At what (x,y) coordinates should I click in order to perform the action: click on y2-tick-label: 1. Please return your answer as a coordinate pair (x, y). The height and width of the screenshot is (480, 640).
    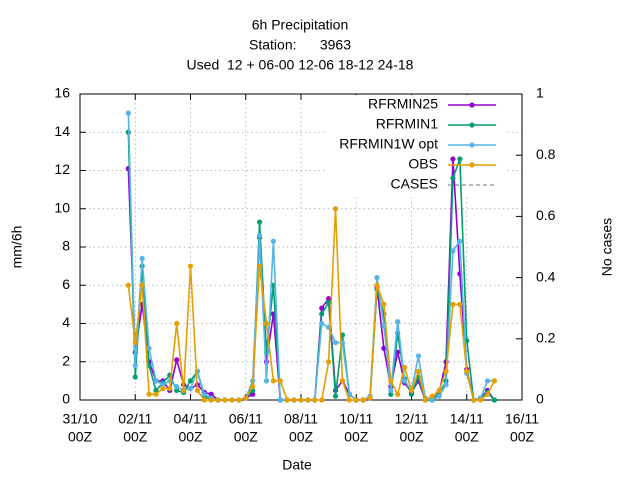
    Looking at the image, I should click on (540, 93).